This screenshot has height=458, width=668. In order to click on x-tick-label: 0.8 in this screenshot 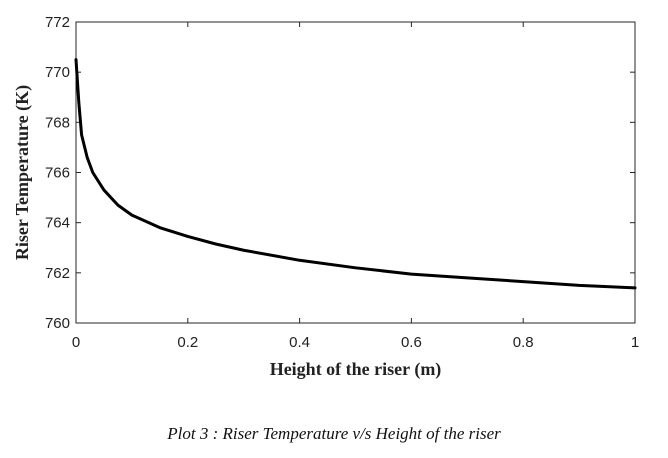, I will do `click(523, 342)`.